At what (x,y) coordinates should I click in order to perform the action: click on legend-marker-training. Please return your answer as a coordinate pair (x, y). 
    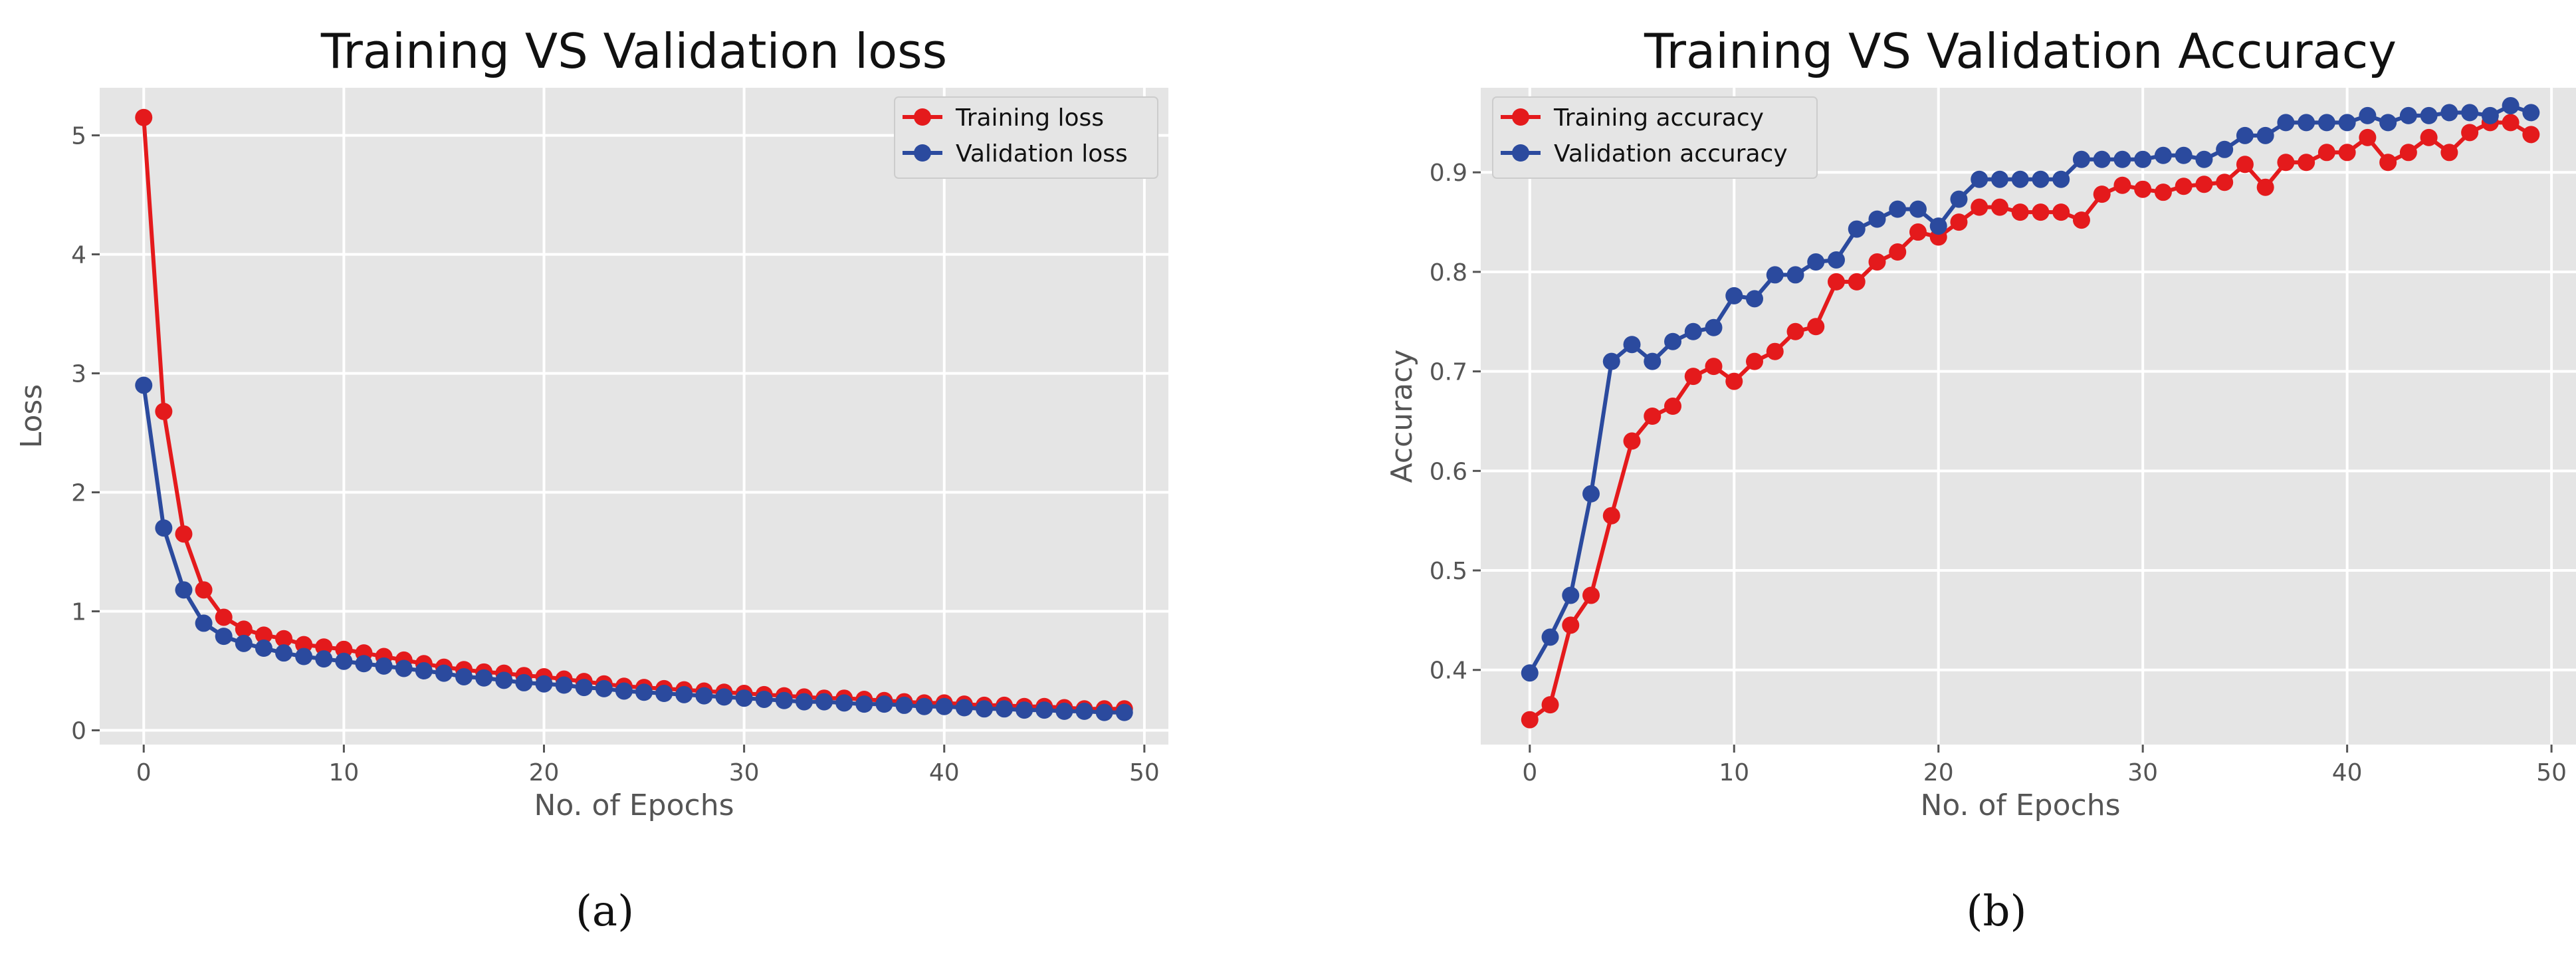
    Looking at the image, I should click on (922, 117).